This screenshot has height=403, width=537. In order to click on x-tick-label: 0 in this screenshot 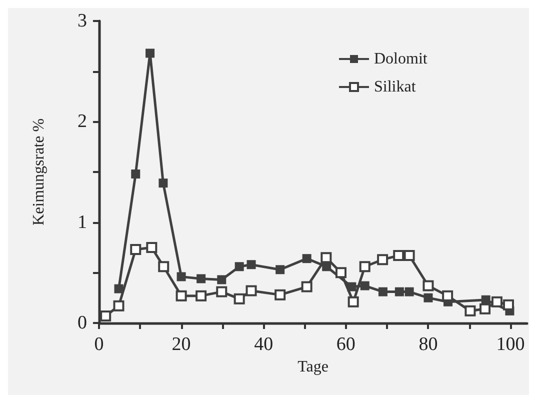, I will do `click(99, 344)`.